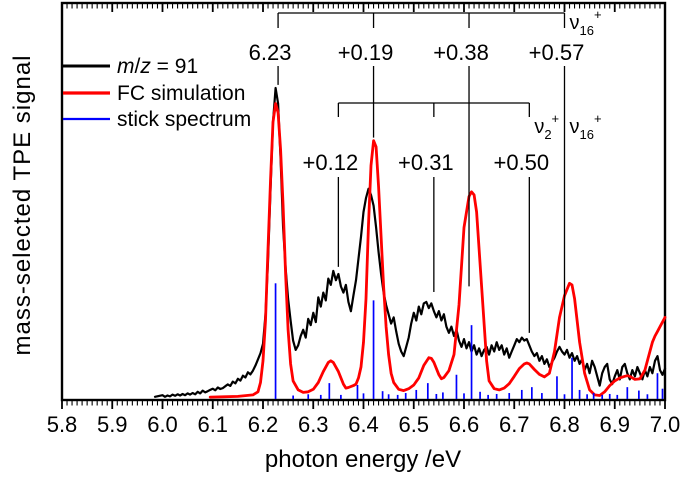  I want to click on x-tick-label: 6.5, so click(413, 424).